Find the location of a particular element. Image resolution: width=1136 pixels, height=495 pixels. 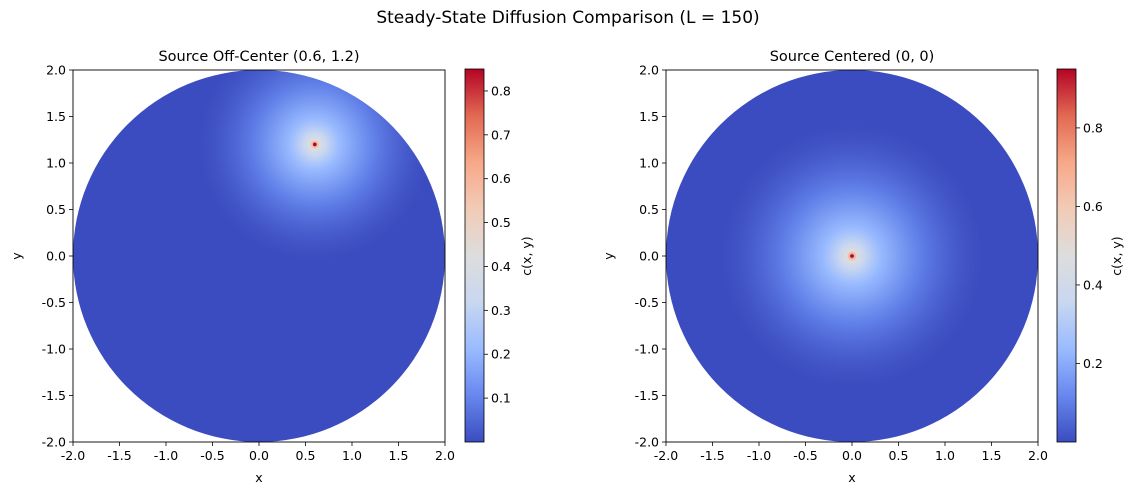

panel-title: Source Centered (0, 0) is located at coordinates (852, 57).